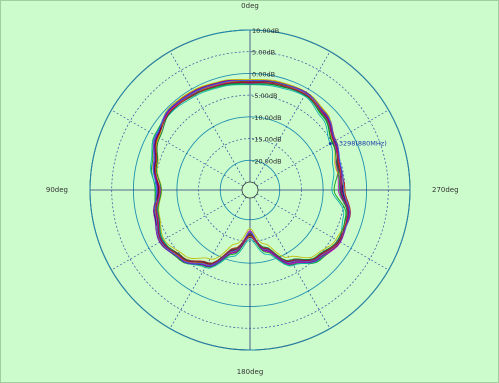 The height and width of the screenshot is (383, 499). What do you see at coordinates (267, 140) in the screenshot?
I see `ring-label: -15.00dB` at bounding box center [267, 140].